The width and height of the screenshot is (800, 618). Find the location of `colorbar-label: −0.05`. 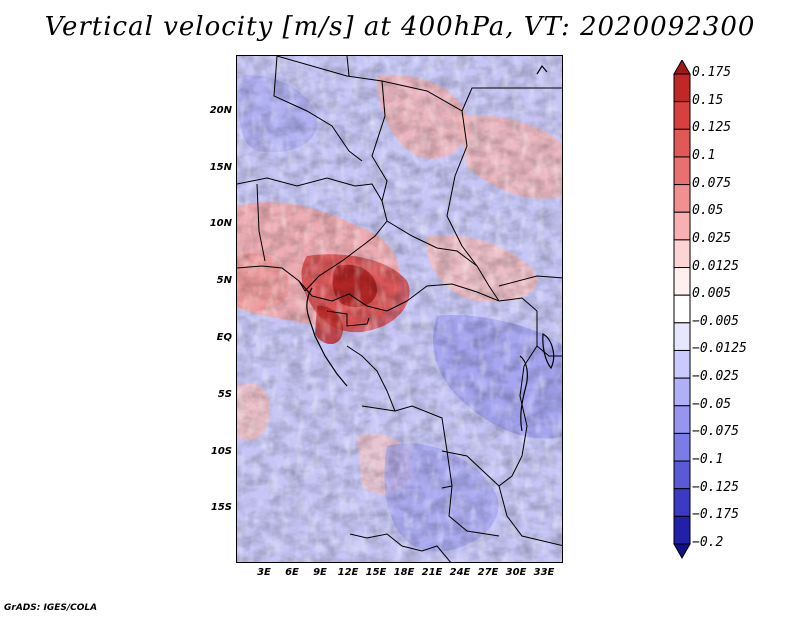

colorbar-label: −0.05 is located at coordinates (712, 404).